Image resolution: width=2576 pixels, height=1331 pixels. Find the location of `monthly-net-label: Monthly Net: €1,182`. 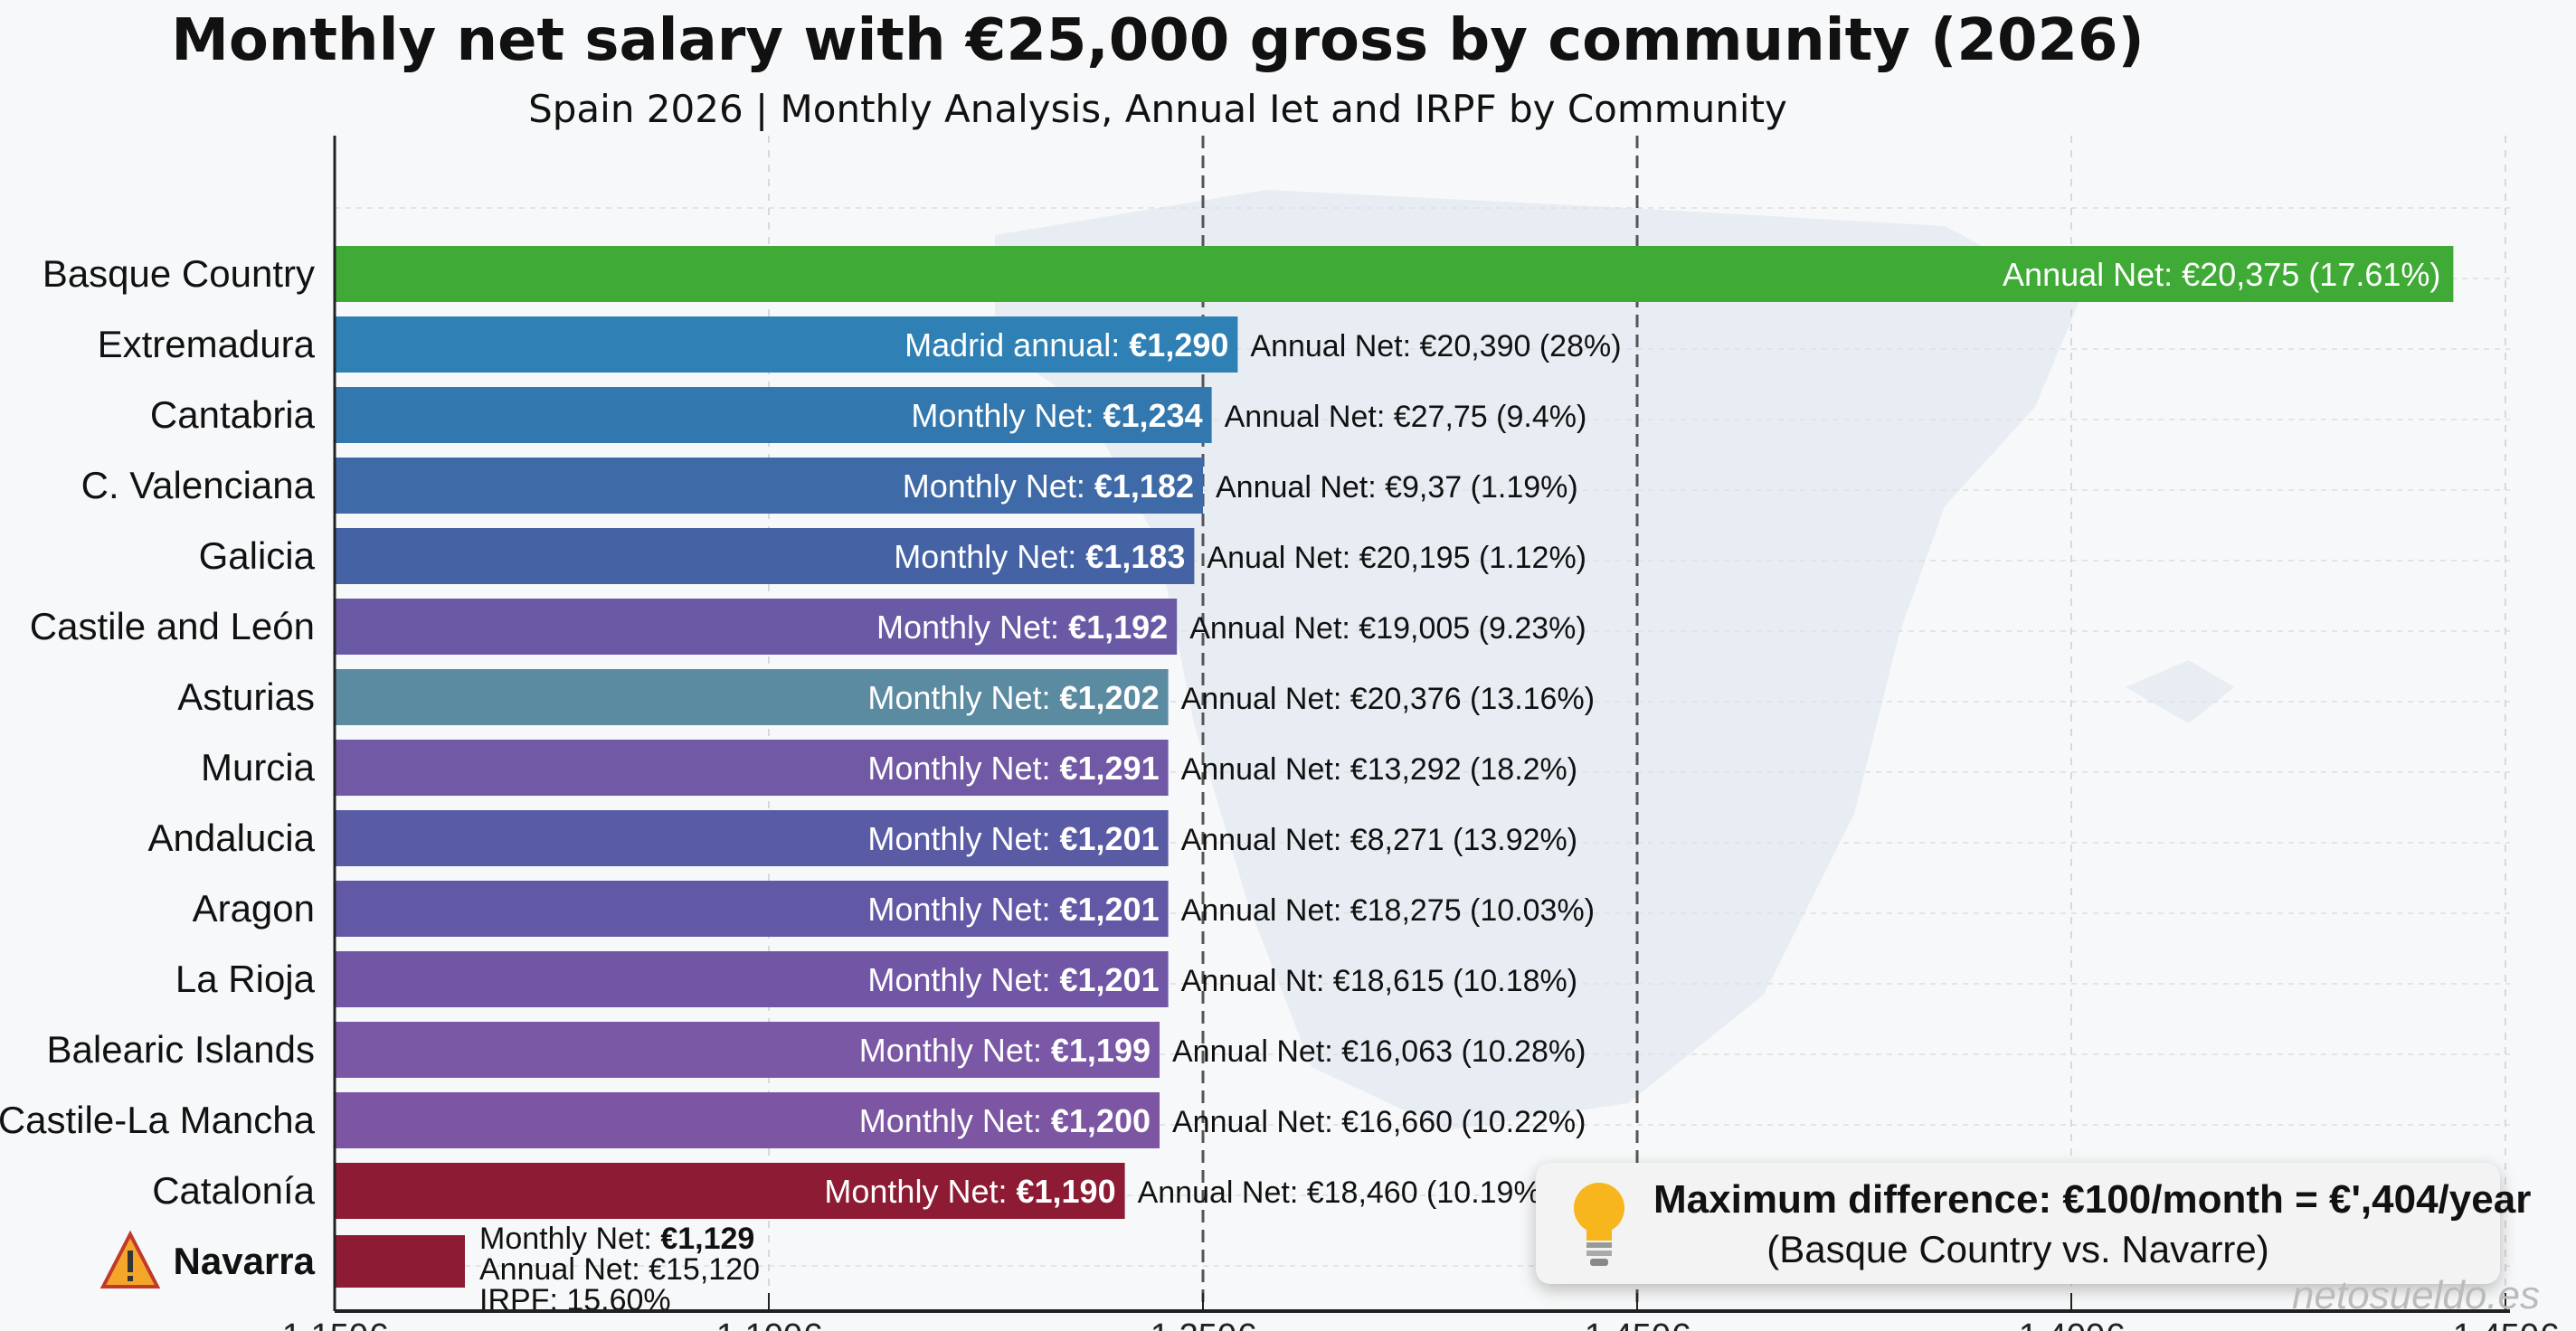

monthly-net-label: Monthly Net: €1,182 is located at coordinates (1049, 486).